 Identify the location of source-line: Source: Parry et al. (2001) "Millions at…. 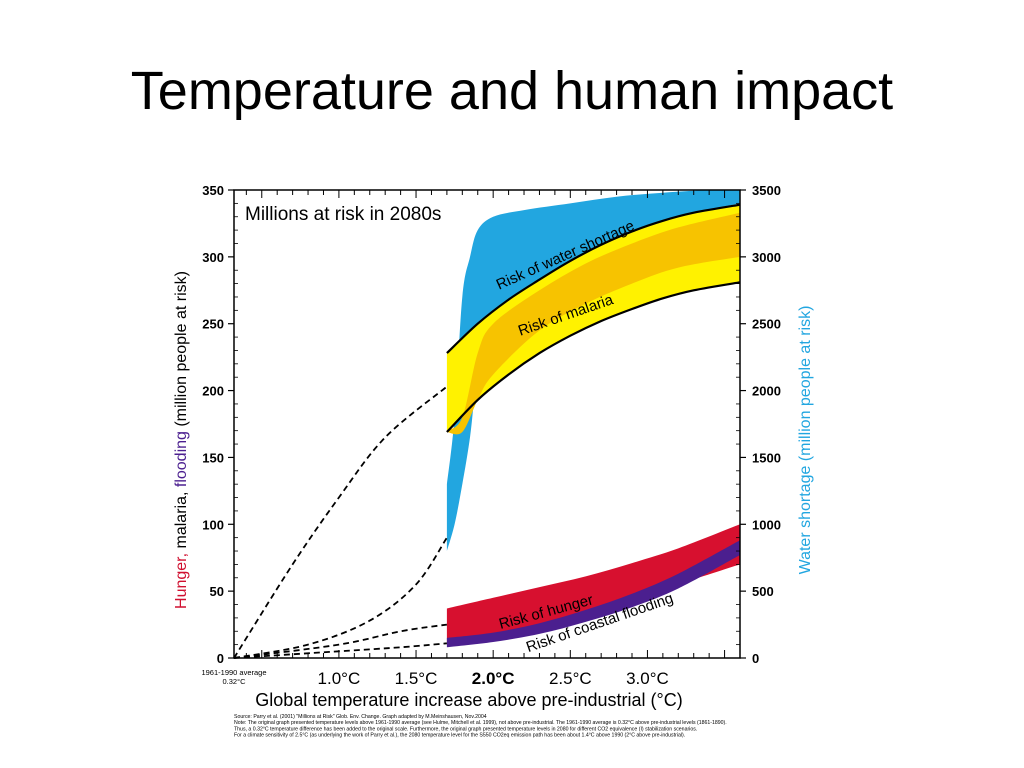
(360, 717).